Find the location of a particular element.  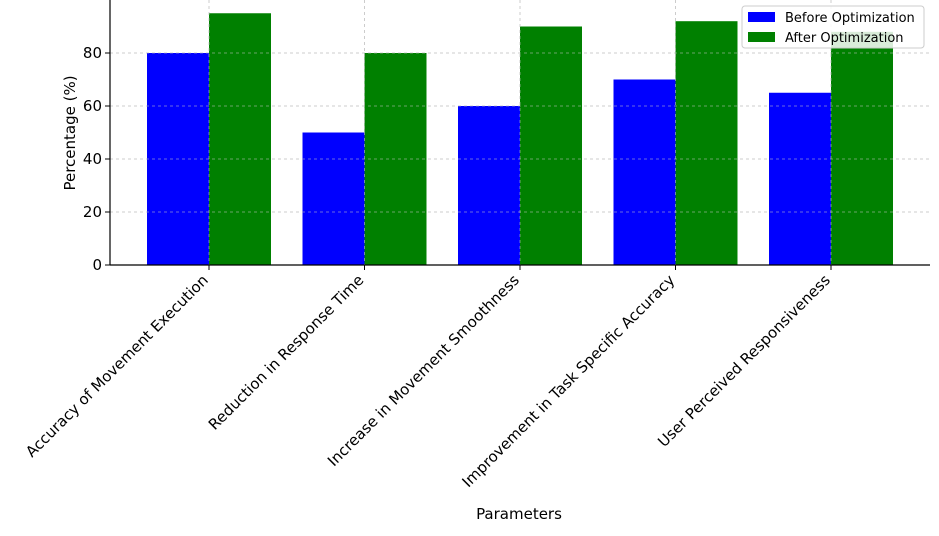

y-tick-label: 20 is located at coordinates (92, 212).